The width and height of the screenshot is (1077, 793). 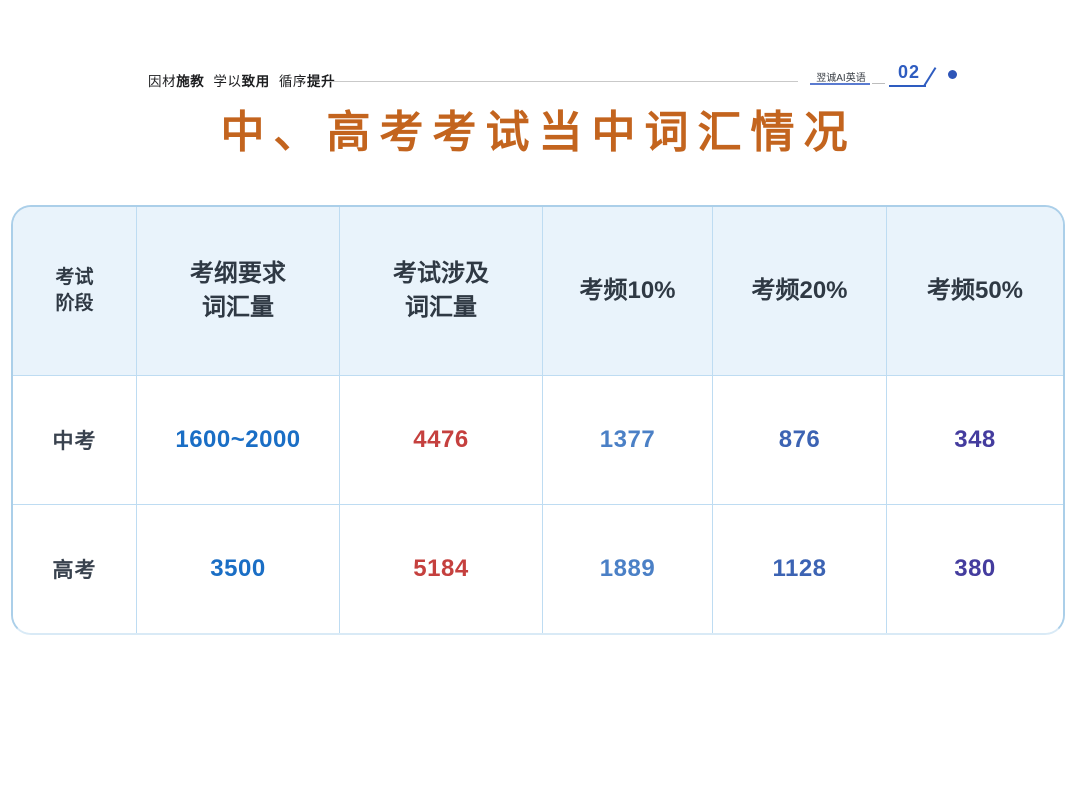 What do you see at coordinates (952, 74) in the screenshot?
I see `page-dot-icon` at bounding box center [952, 74].